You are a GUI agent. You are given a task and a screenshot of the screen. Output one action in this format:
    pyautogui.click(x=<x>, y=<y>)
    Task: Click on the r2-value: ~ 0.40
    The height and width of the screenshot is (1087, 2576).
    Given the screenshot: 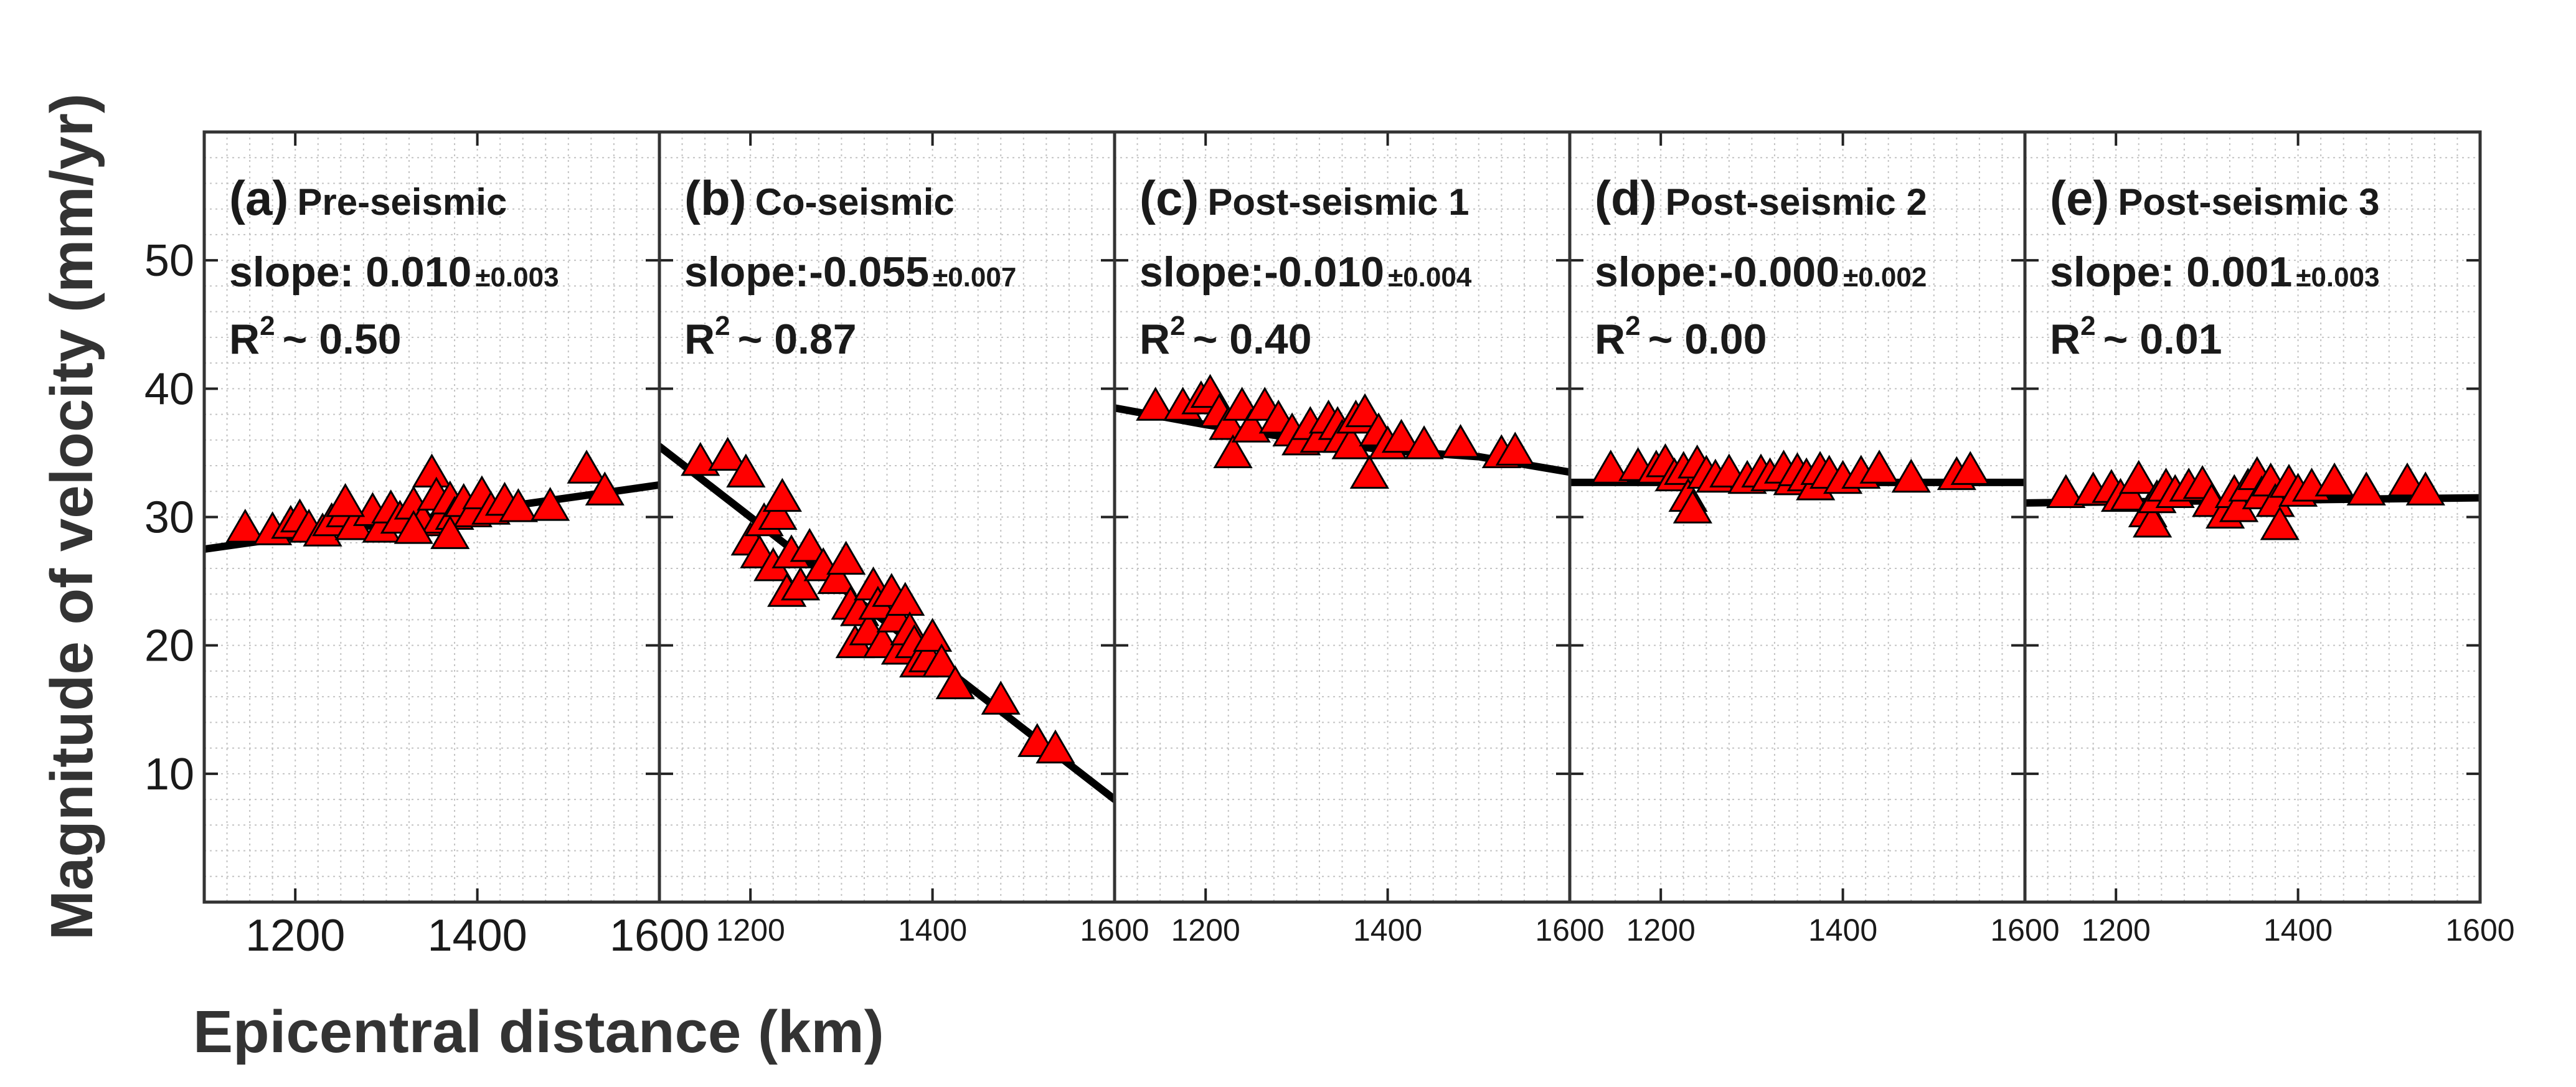 What is the action you would take?
    pyautogui.click(x=1252, y=339)
    